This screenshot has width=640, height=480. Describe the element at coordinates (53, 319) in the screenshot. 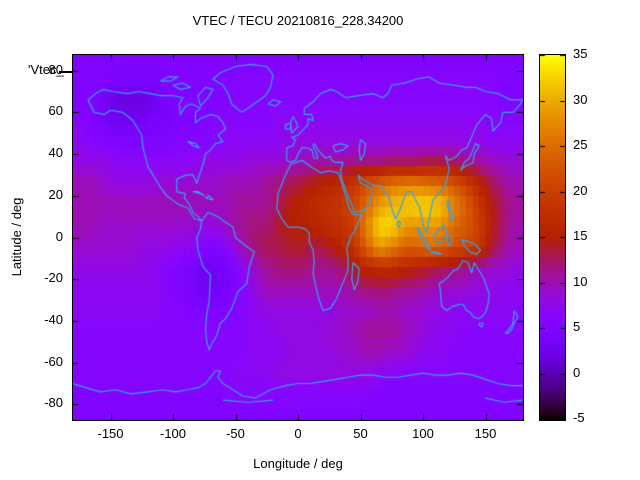

I see `y-tick-label: -40` at that location.